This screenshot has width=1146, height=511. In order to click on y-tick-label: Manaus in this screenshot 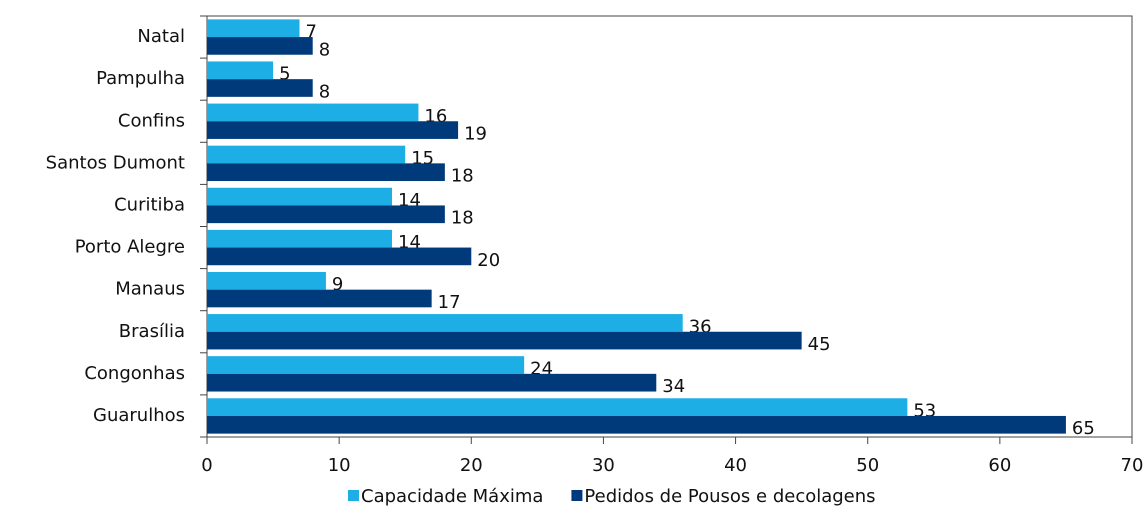, I will do `click(150, 289)`.